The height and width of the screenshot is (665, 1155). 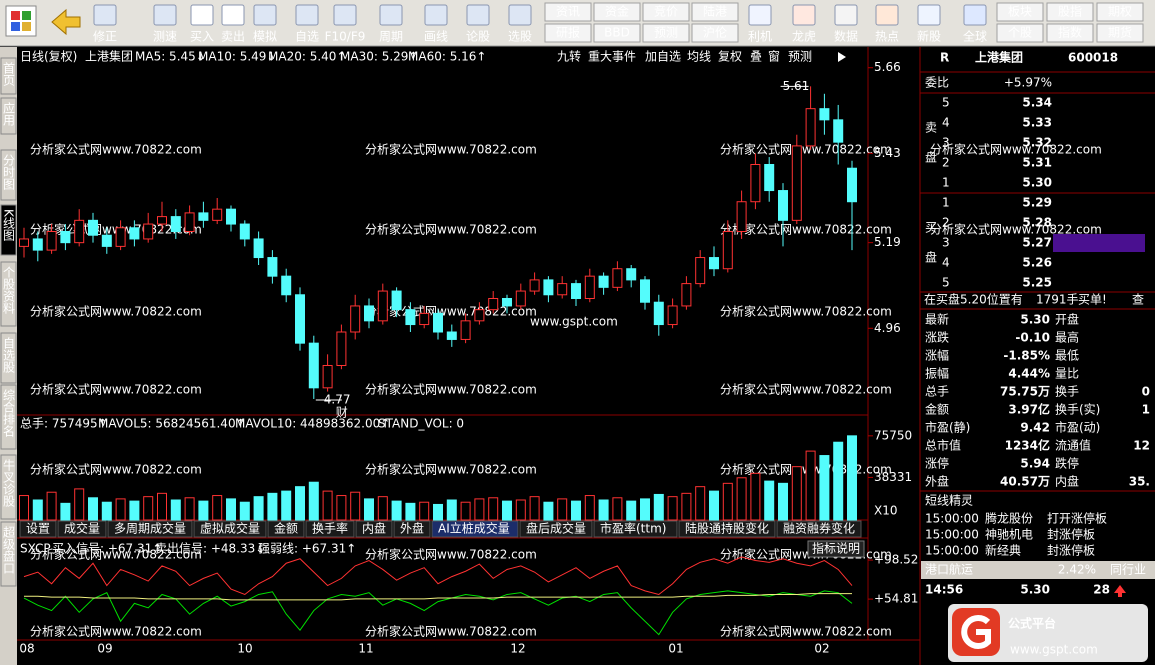 I want to click on indicator-tab-label: 盘后成交量, so click(x=556, y=528).